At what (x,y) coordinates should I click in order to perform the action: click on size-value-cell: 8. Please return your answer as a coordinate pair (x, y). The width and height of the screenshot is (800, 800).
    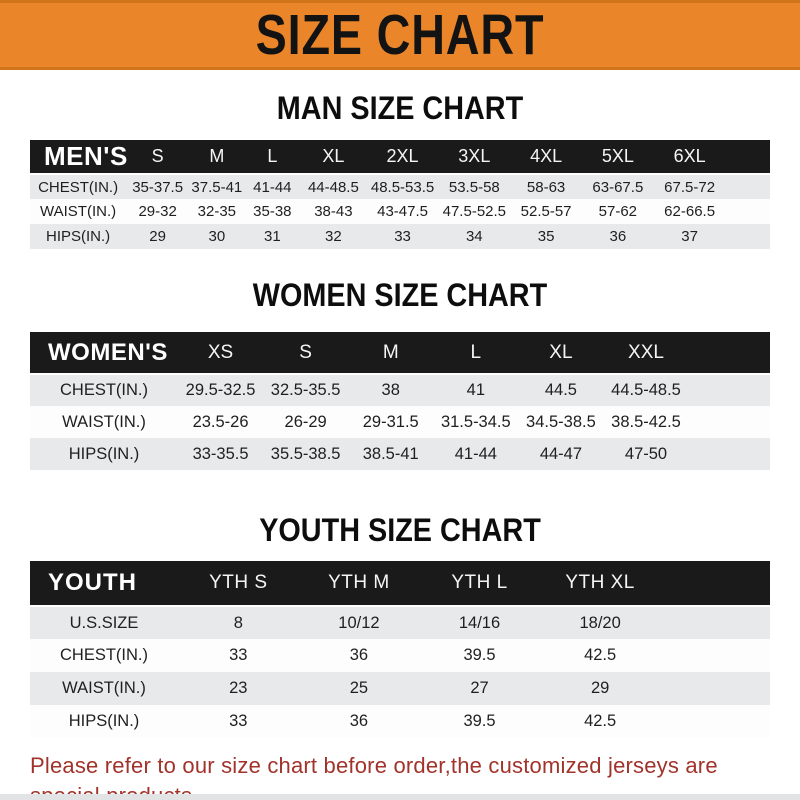
    Looking at the image, I should click on (238, 622).